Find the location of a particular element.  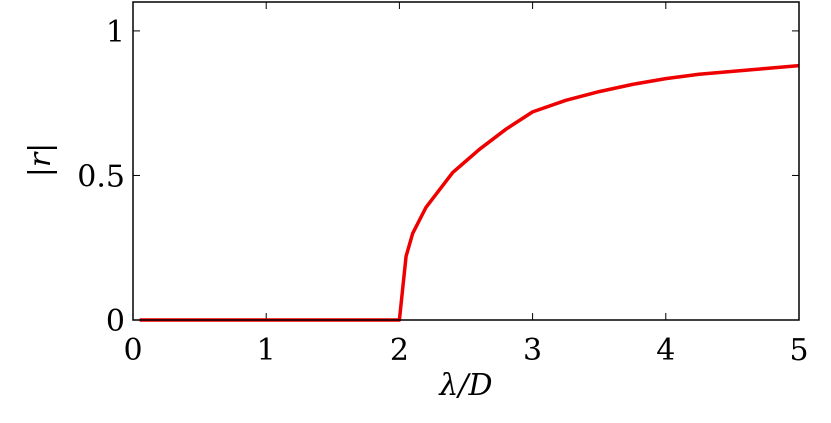

y-tick-label: 0 is located at coordinates (115, 321).